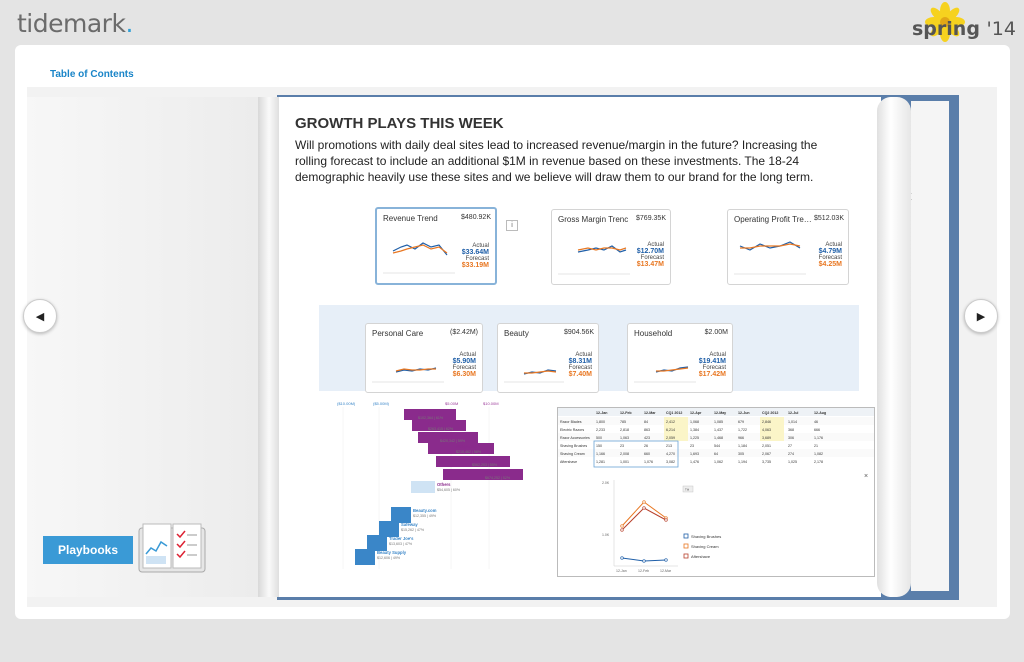 The width and height of the screenshot is (1024, 662). What do you see at coordinates (88, 550) in the screenshot?
I see `playbooks-button: Playbooks` at bounding box center [88, 550].